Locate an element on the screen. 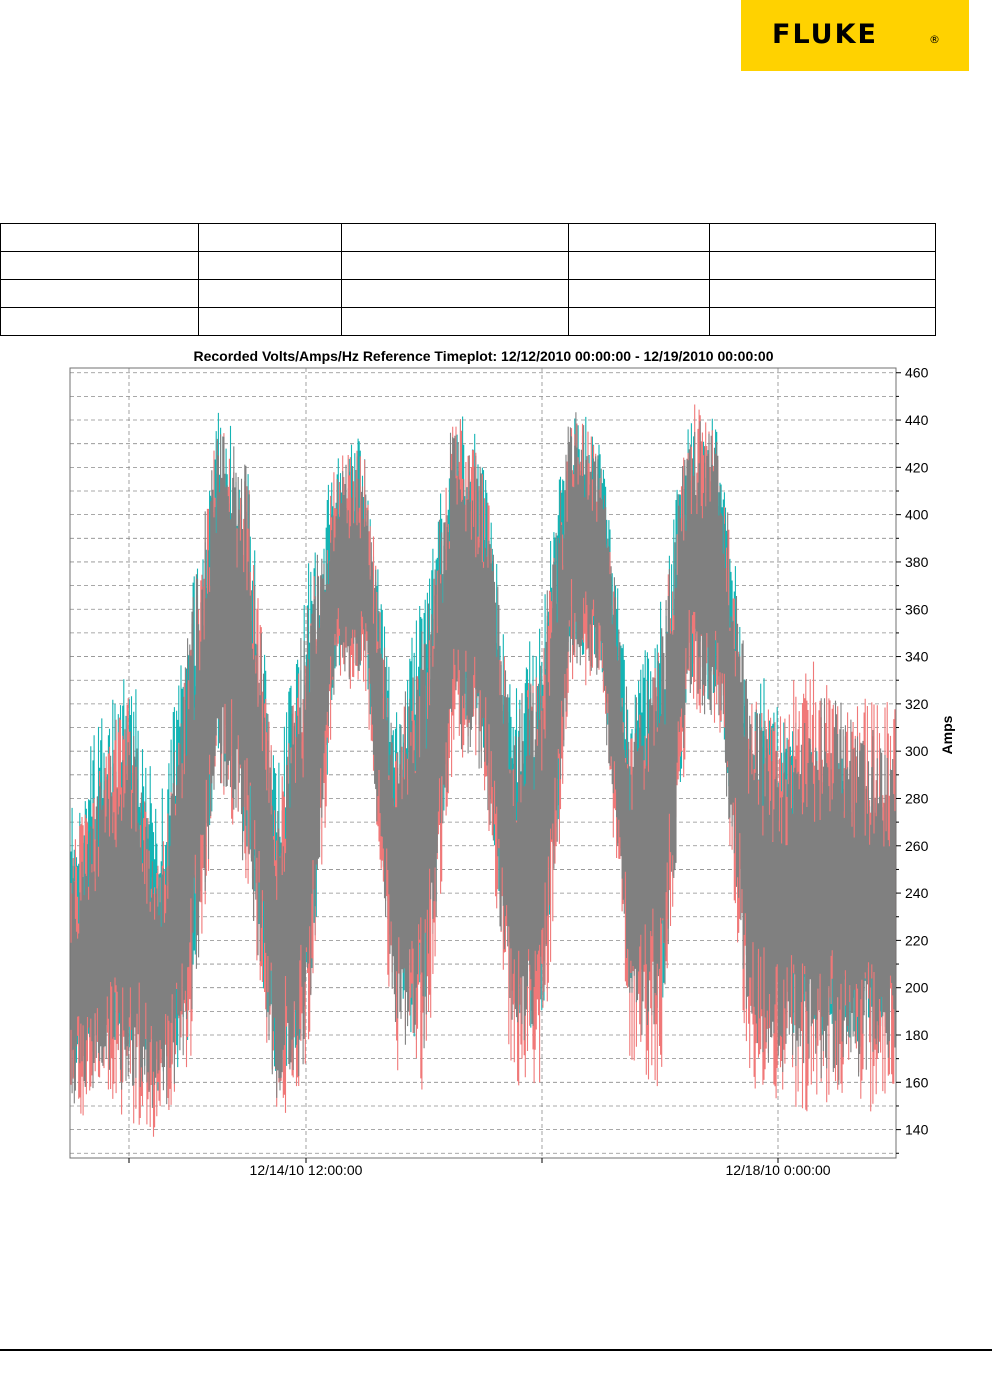 The height and width of the screenshot is (1385, 992). fluke-logo is located at coordinates (855, 35).